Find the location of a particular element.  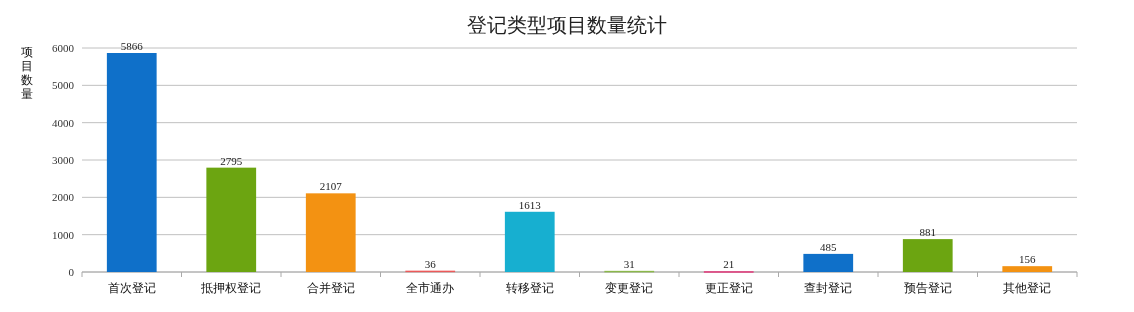

data-label: 5866 is located at coordinates (132, 46).